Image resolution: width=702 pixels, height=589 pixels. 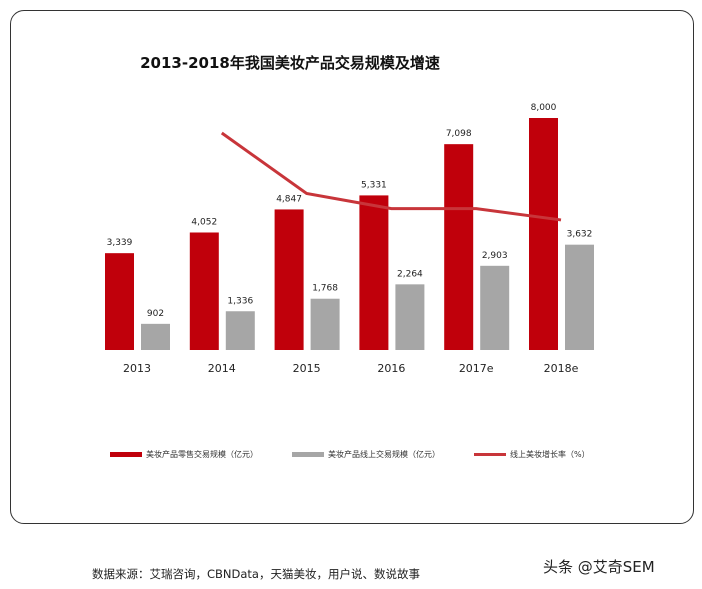 I want to click on legend-item-growth: 线上美妆增长率（%）, so click(x=532, y=454).